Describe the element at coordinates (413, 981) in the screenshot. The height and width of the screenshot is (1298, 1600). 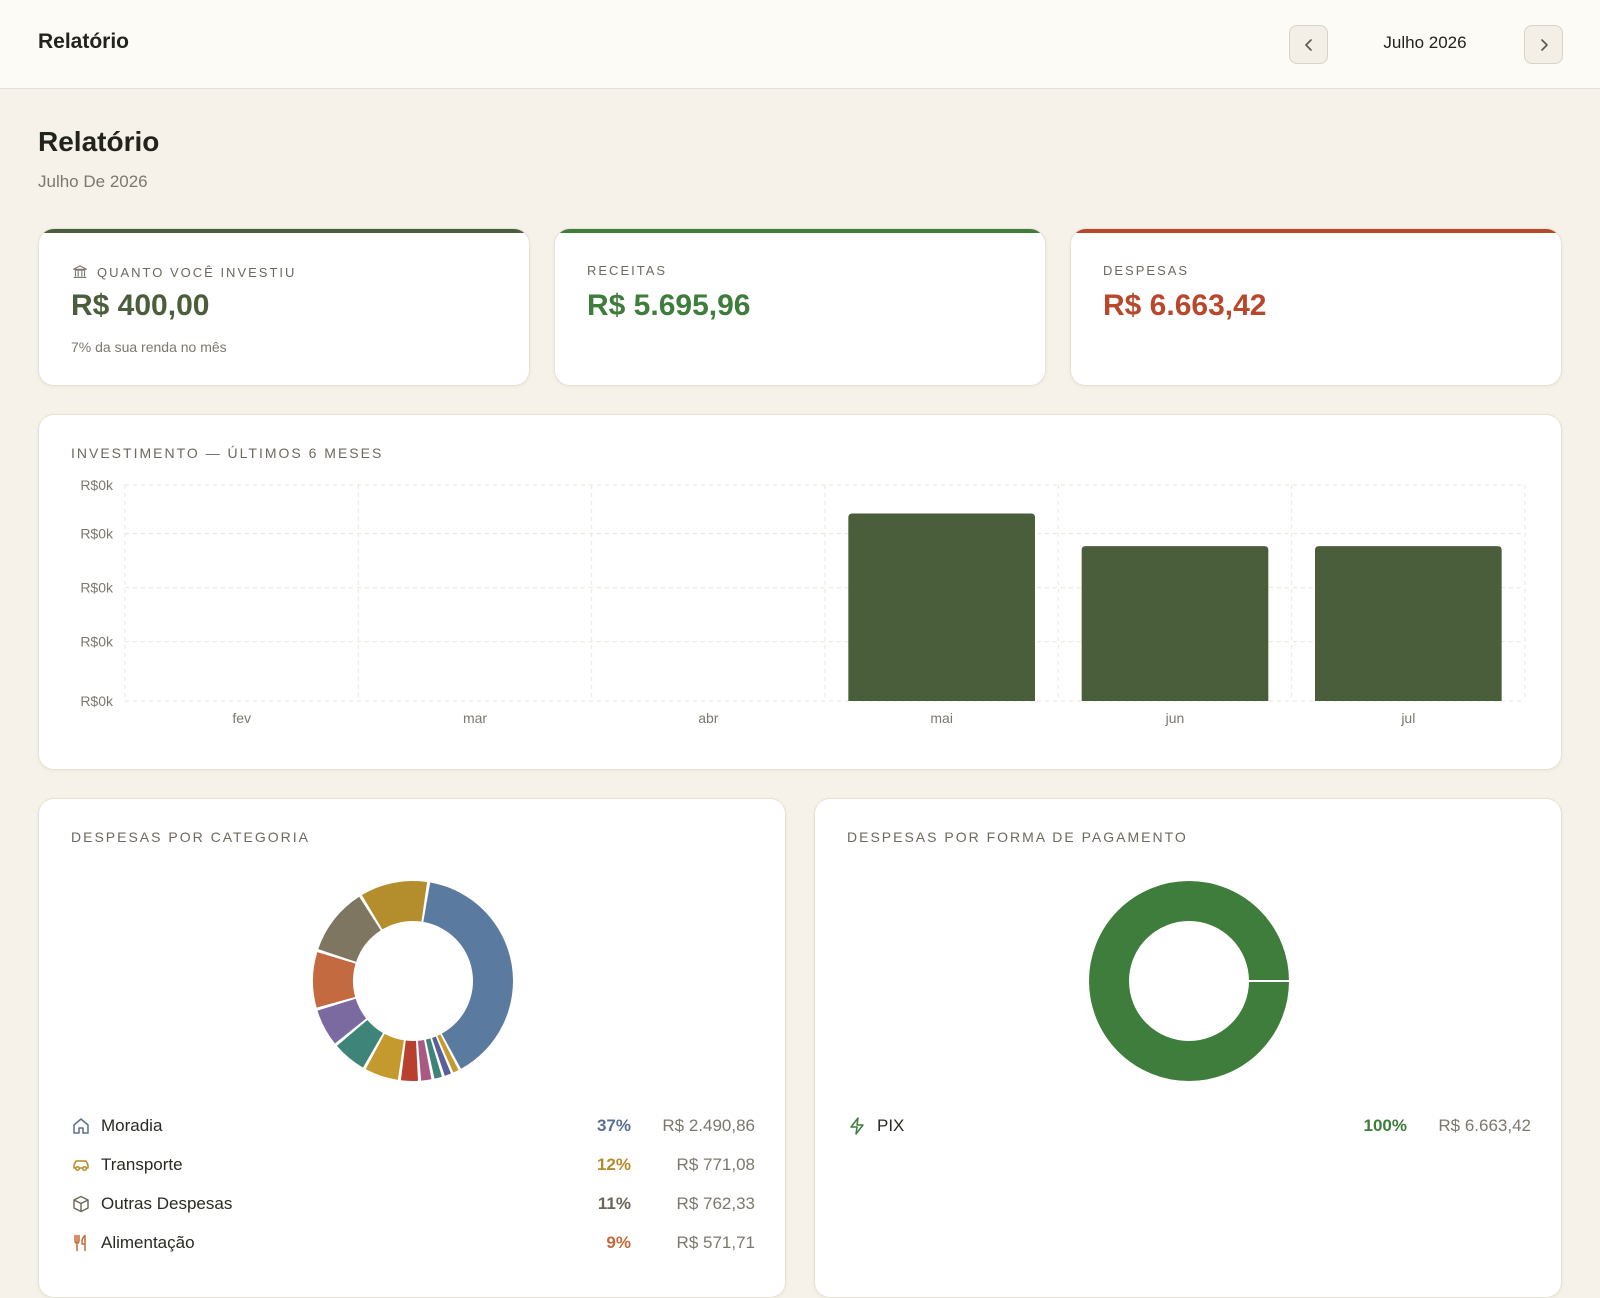
I see `category-donut-chart` at that location.